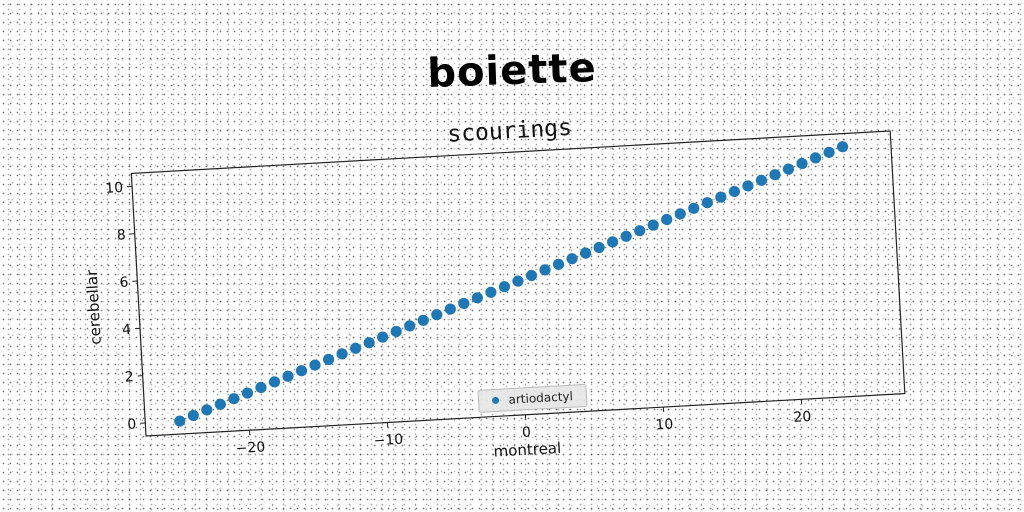 The width and height of the screenshot is (1024, 512). Describe the element at coordinates (802, 417) in the screenshot. I see `x-tick-label: 20` at that location.